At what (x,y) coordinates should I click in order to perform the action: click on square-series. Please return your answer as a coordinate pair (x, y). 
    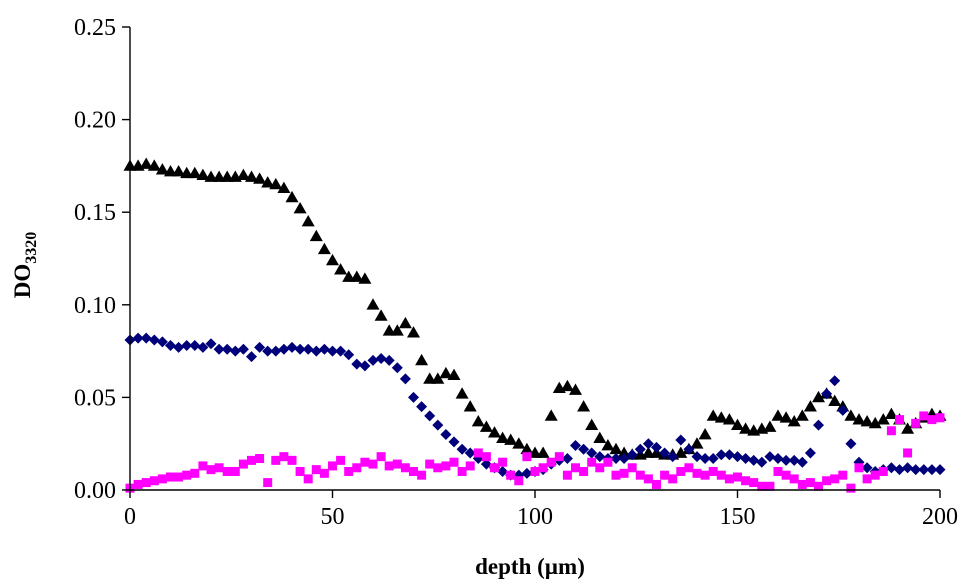
    Looking at the image, I should click on (535, 452).